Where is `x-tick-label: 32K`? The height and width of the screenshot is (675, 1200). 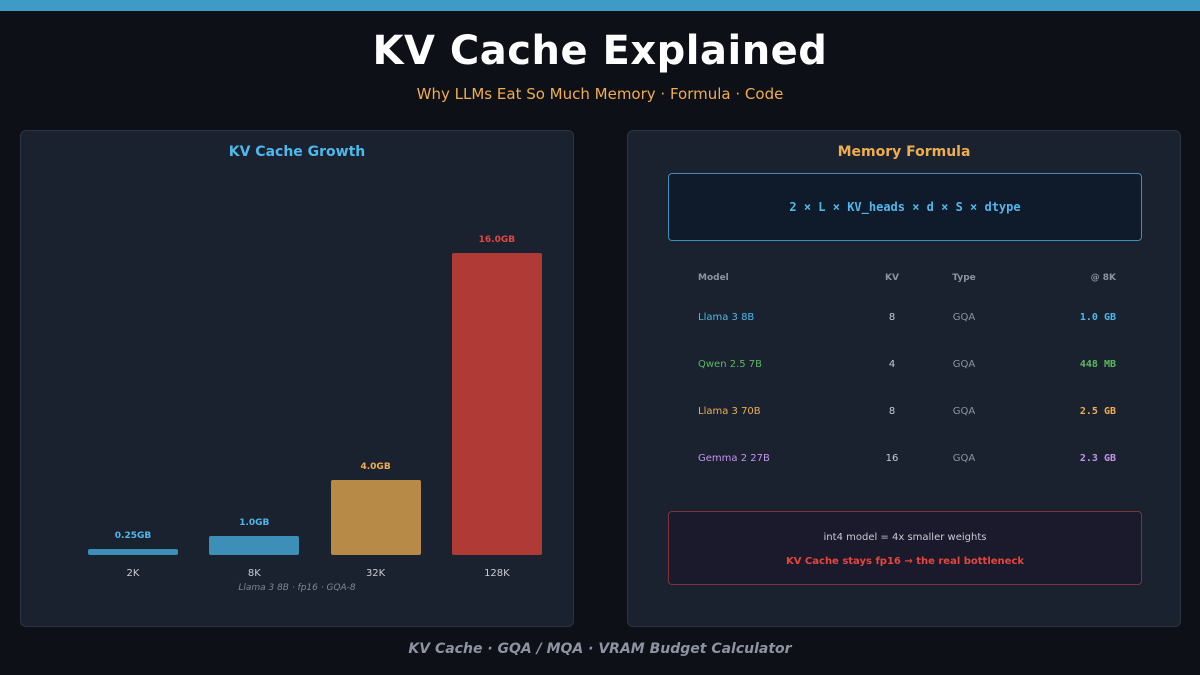
x-tick-label: 32K is located at coordinates (375, 573).